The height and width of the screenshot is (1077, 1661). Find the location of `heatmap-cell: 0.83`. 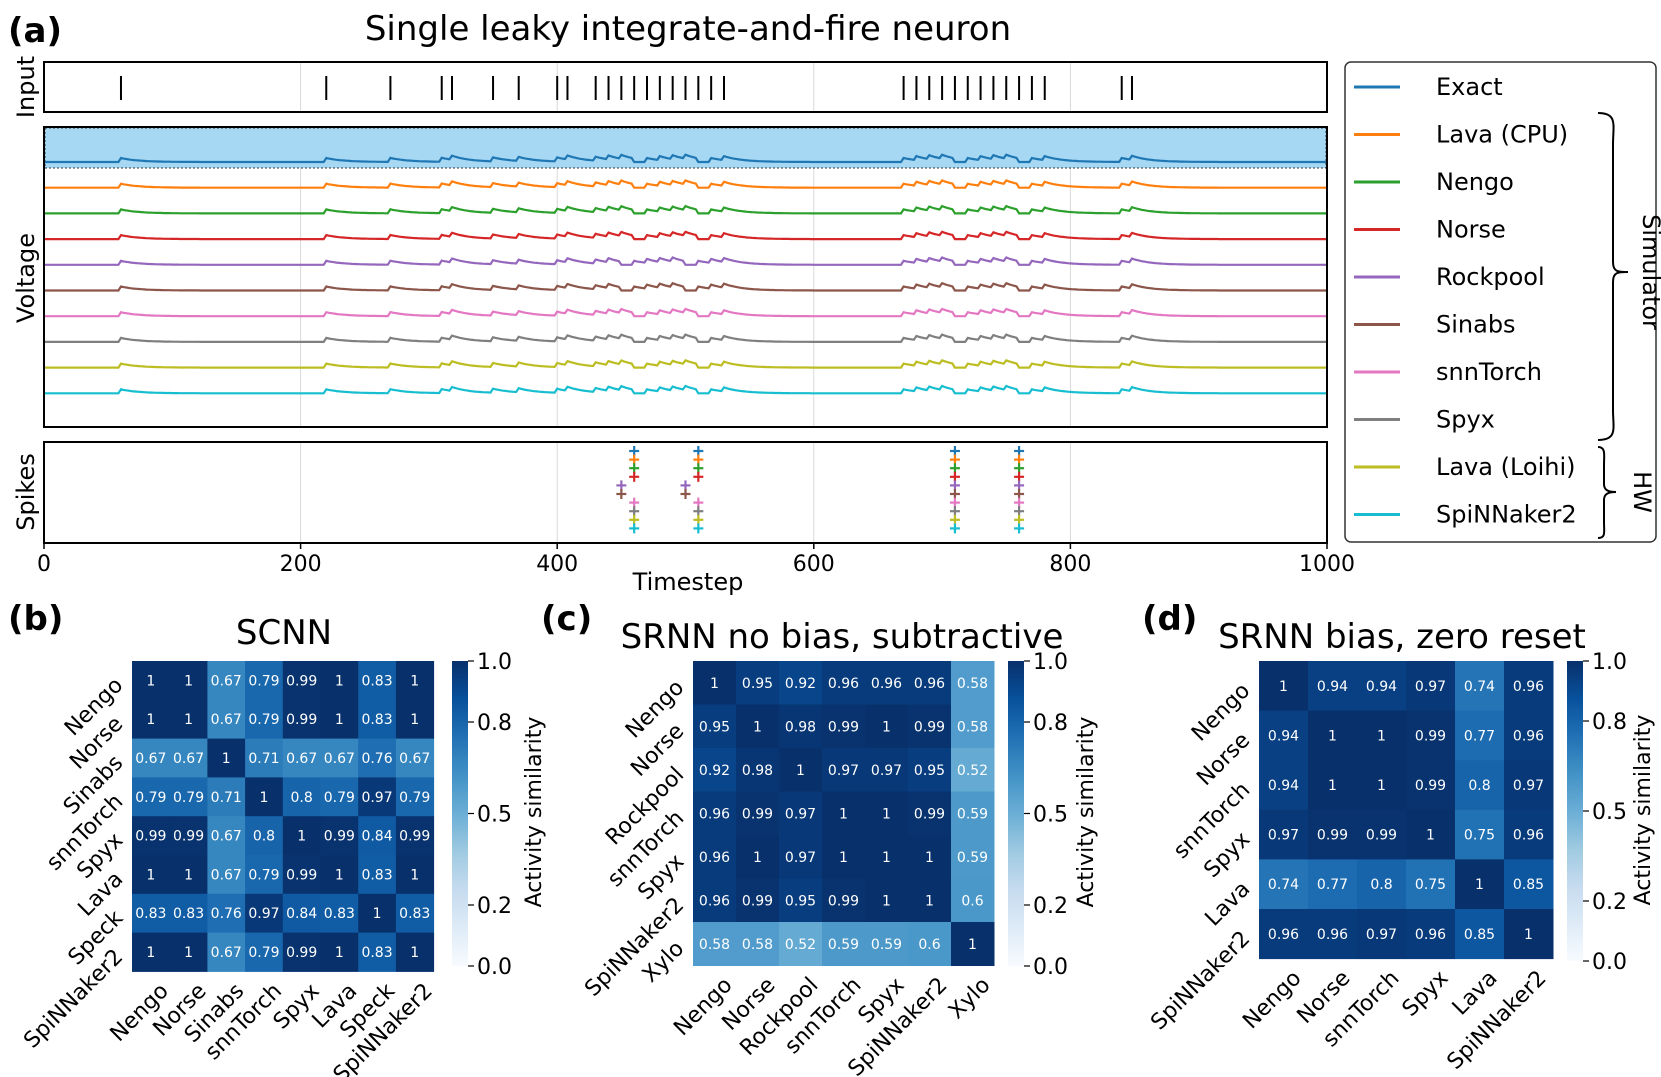

heatmap-cell: 0.83 is located at coordinates (377, 952).